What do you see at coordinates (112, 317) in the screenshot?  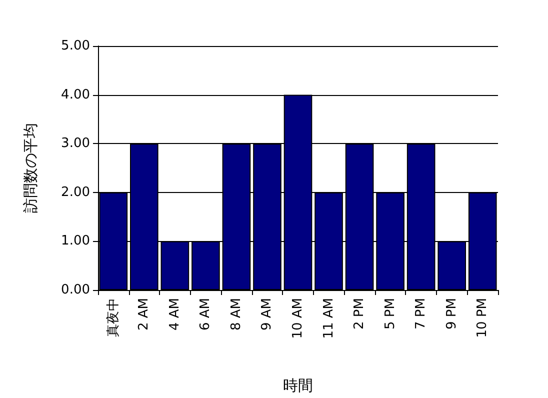 I see `x-tick-label: 真夜中` at bounding box center [112, 317].